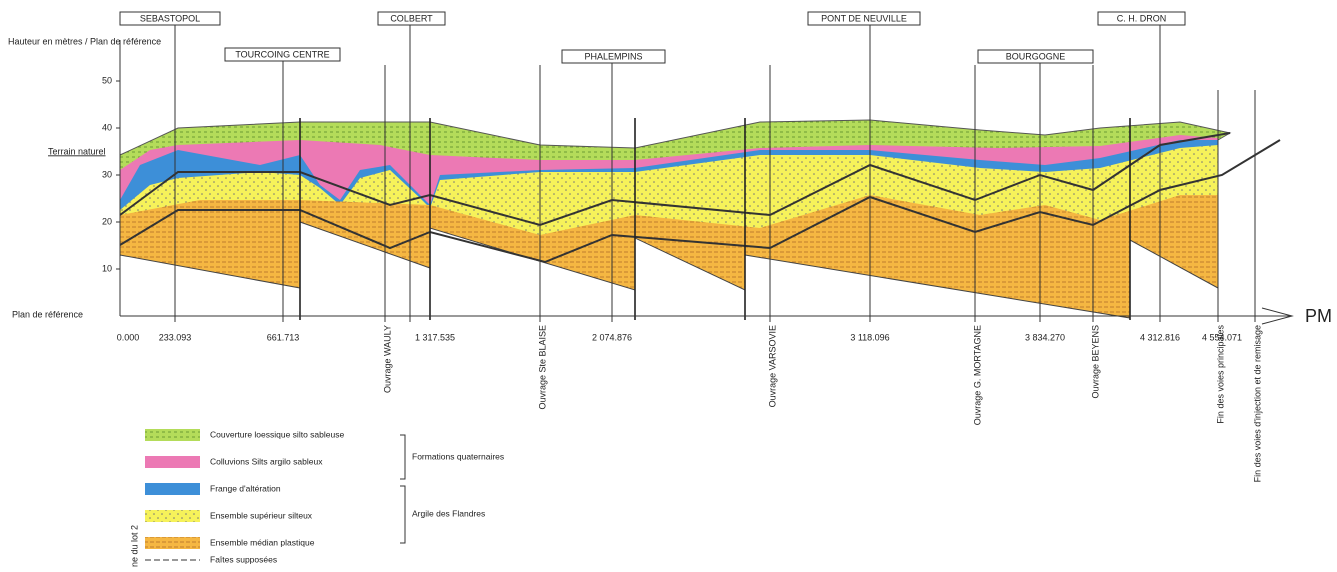  I want to click on pm-label: 3 118.096, so click(869, 337).